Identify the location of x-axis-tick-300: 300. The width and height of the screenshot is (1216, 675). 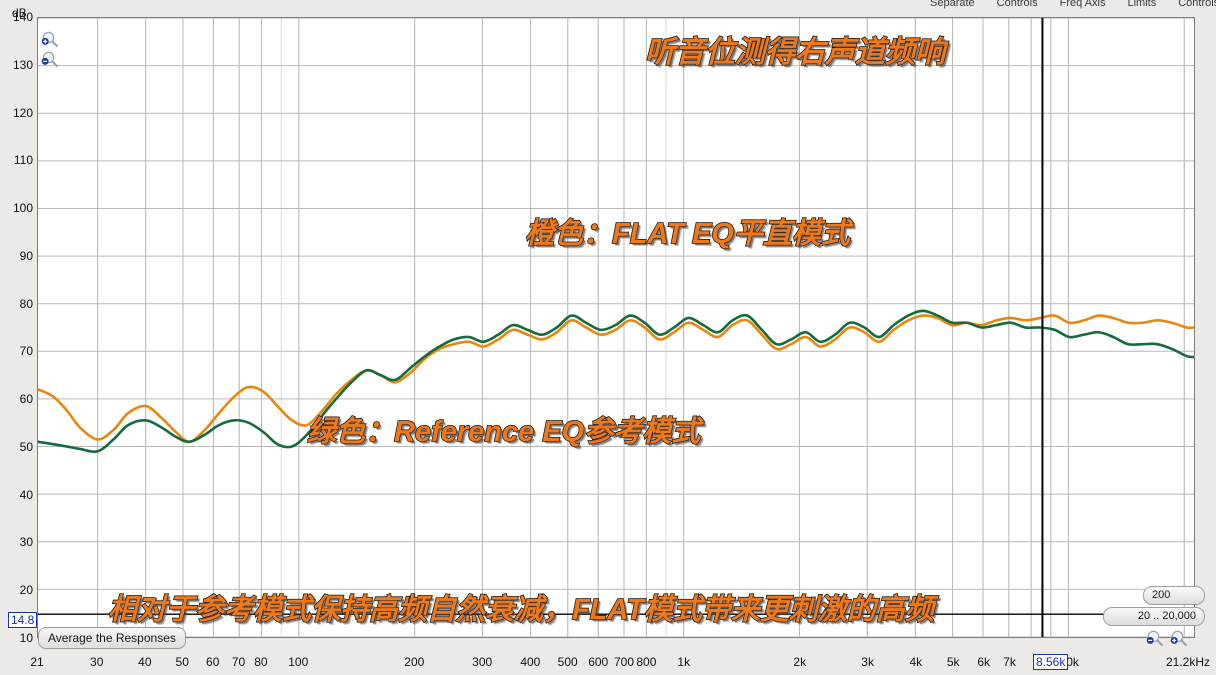
(482, 662).